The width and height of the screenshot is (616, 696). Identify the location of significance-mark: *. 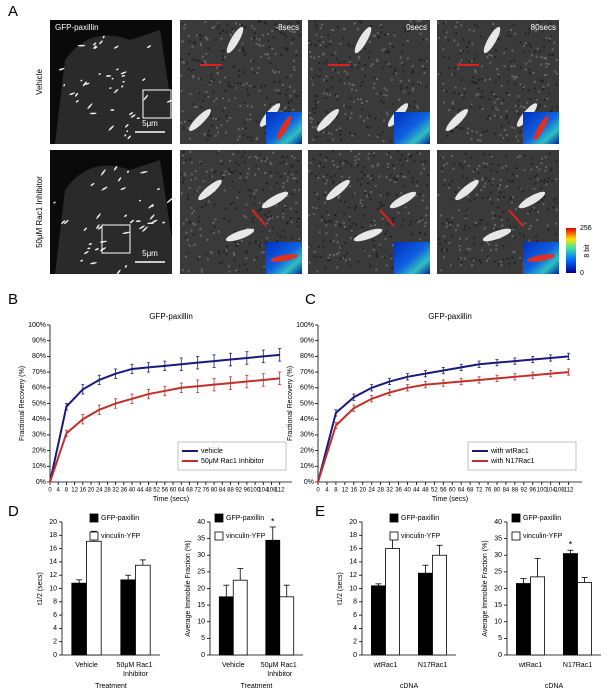
(571, 545).